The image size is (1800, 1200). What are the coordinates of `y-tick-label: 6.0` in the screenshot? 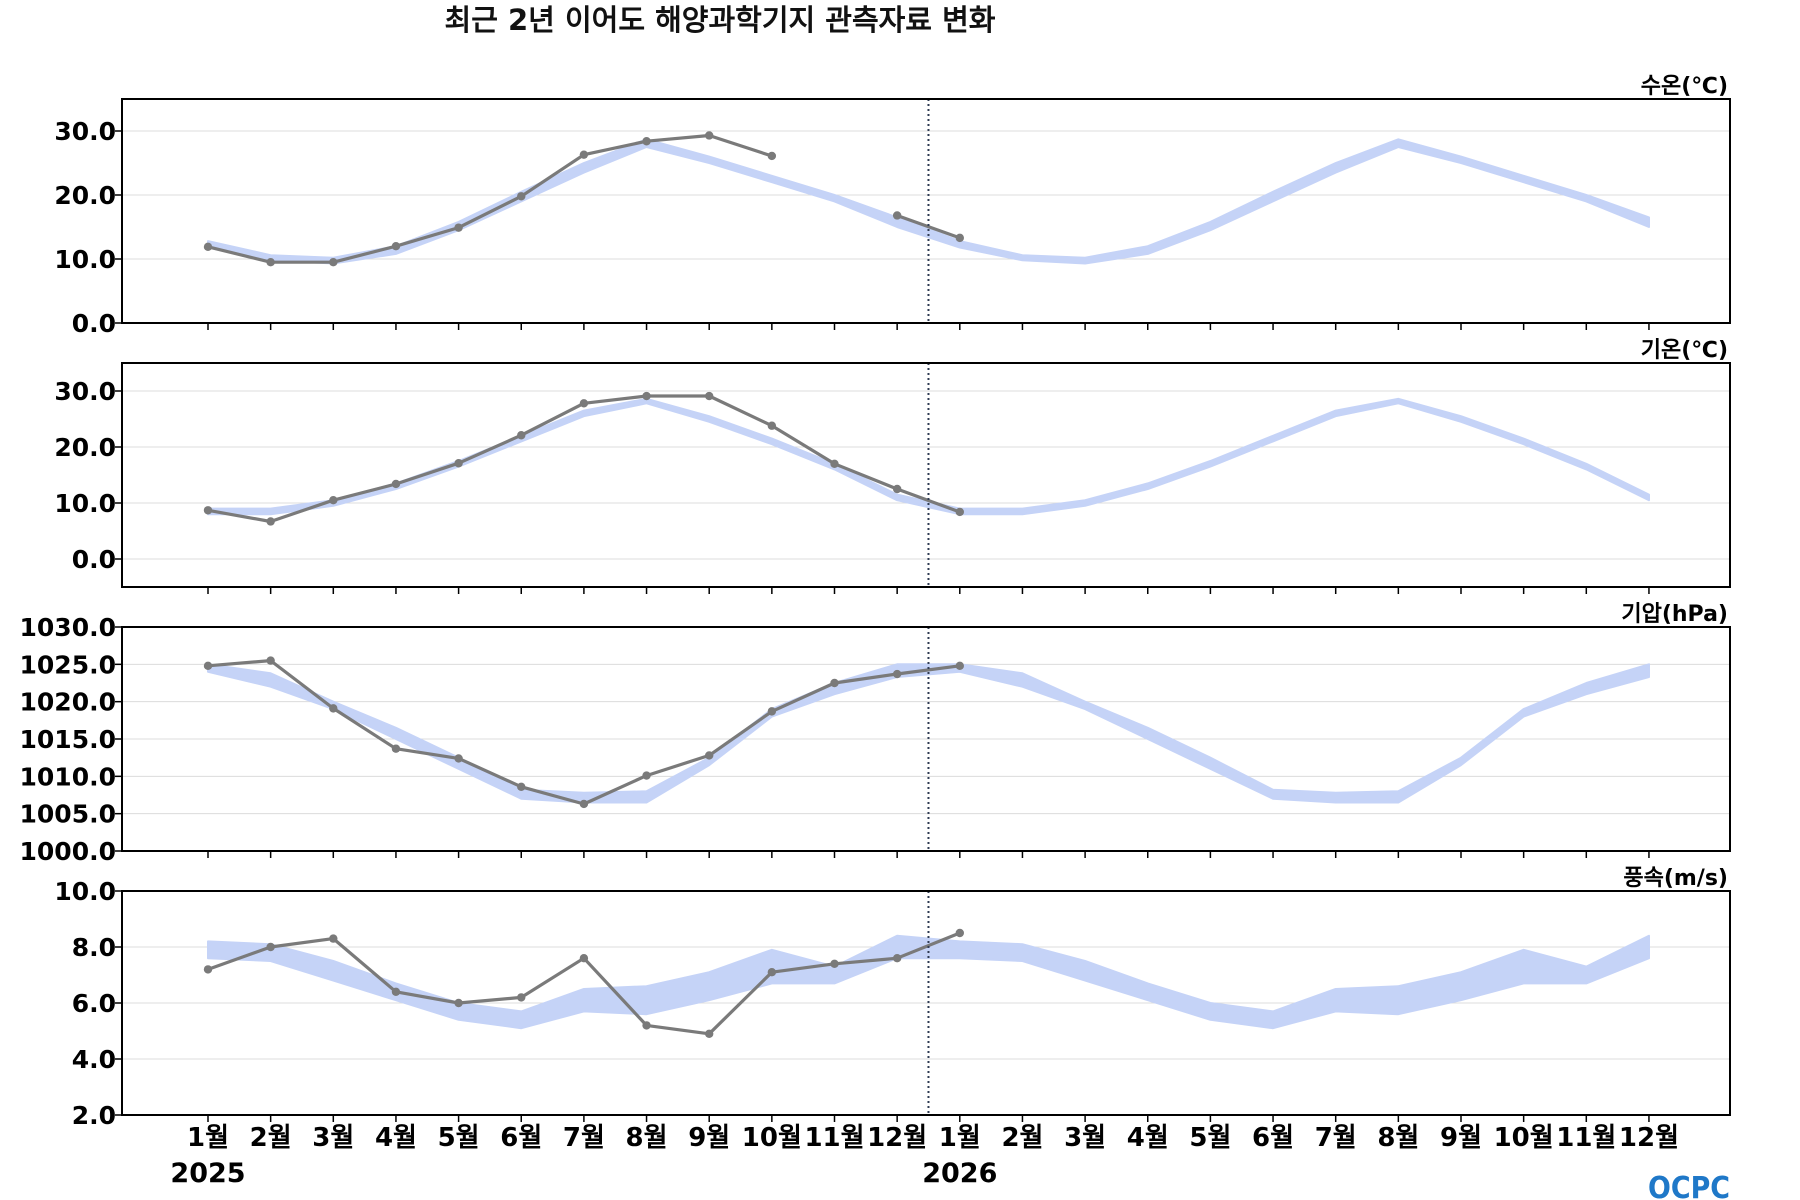 It's located at (94, 1003).